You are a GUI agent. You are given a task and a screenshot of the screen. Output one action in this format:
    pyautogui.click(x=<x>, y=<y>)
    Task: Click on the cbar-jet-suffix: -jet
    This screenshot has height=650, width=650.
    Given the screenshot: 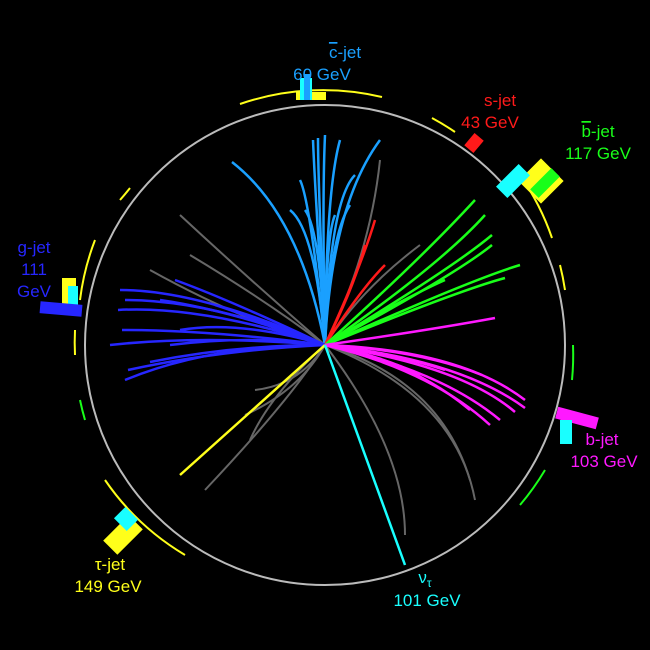 What is the action you would take?
    pyautogui.click(x=349, y=52)
    